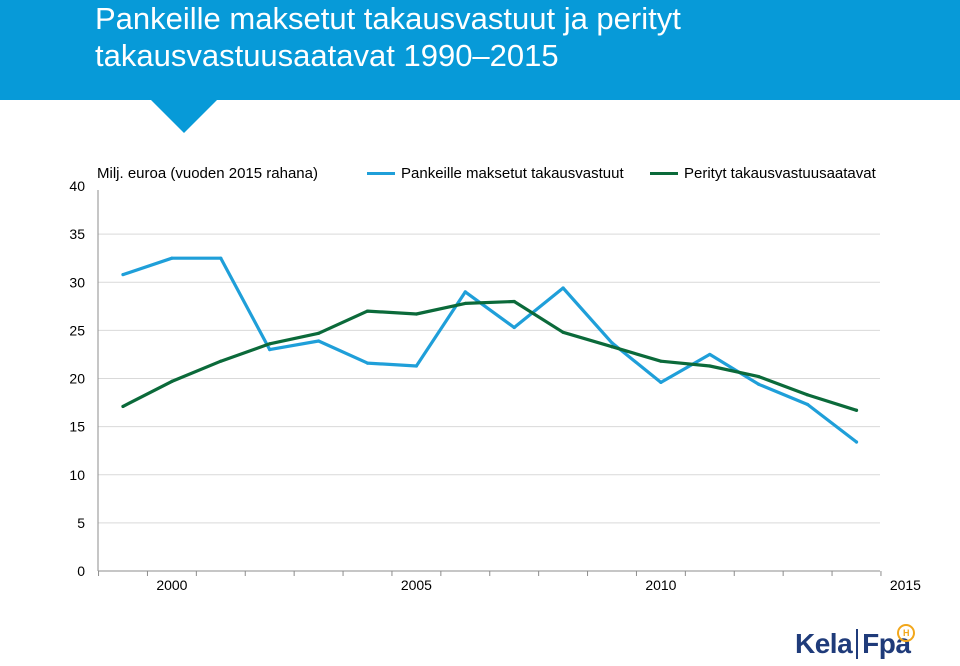  What do you see at coordinates (77, 379) in the screenshot?
I see `y-tick-label: 20` at bounding box center [77, 379].